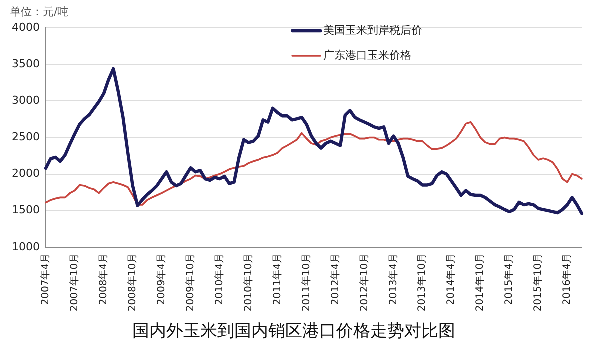 The image size is (600, 348). Describe the element at coordinates (373, 30) in the screenshot. I see `legend-label: 美国玉米到岸税后价` at that location.